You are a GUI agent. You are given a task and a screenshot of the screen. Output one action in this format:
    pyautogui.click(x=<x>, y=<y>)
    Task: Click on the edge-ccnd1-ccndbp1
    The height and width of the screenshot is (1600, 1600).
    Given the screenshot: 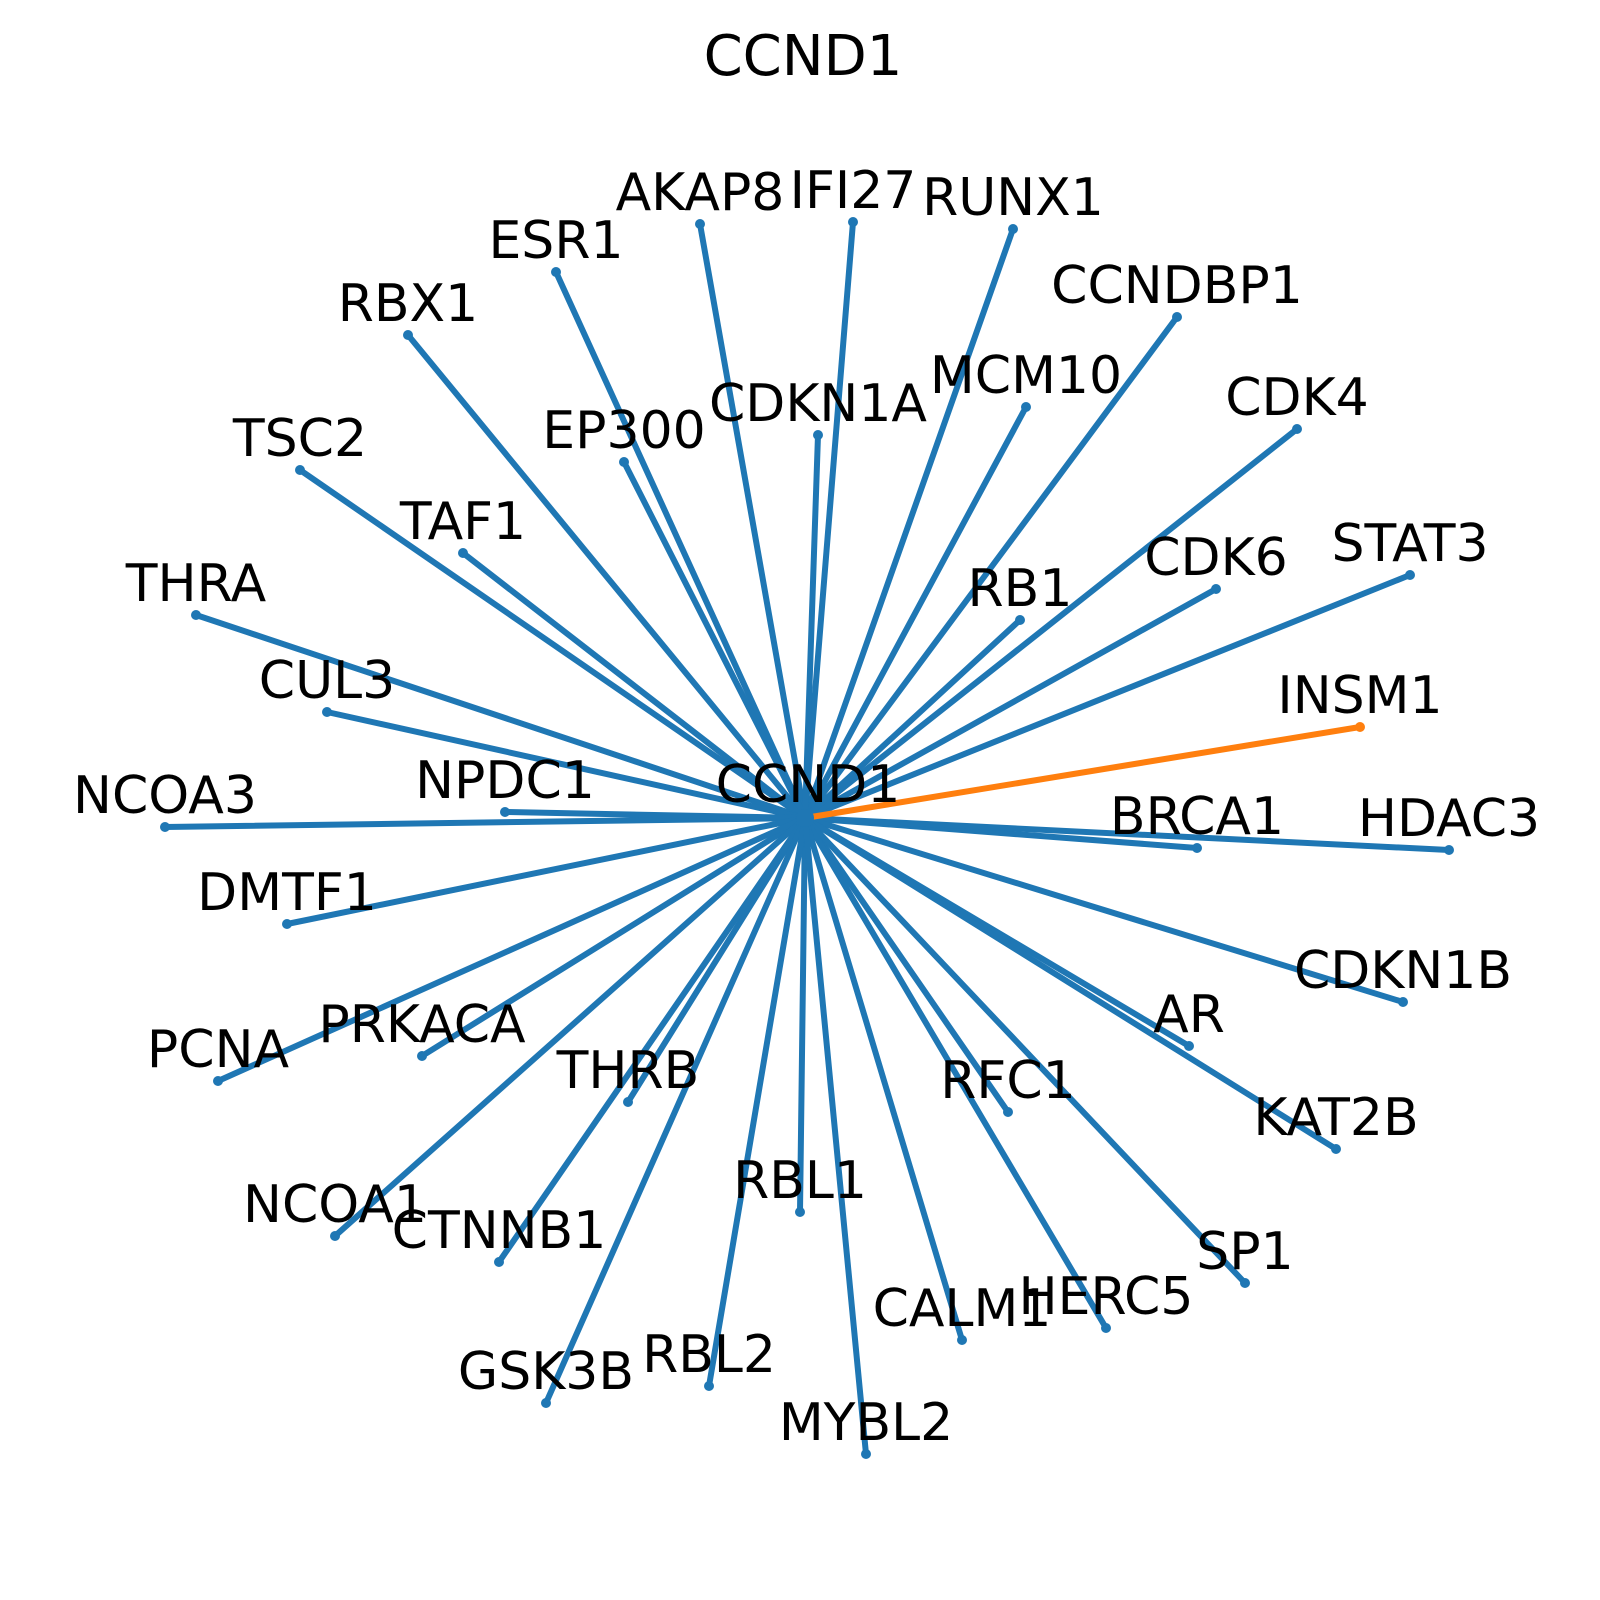 What is the action you would take?
    pyautogui.click(x=991, y=567)
    